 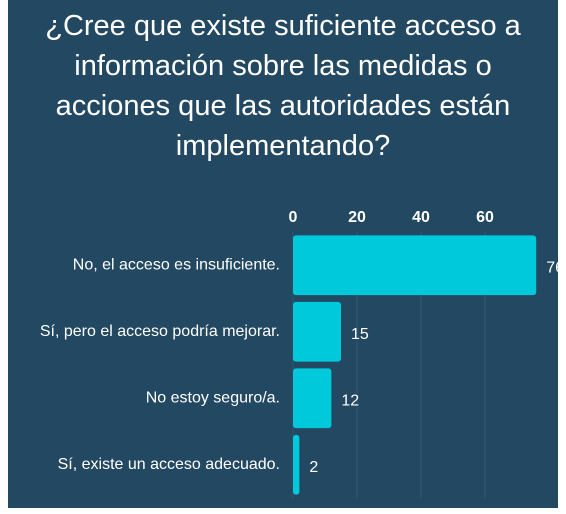 I want to click on x-tick-label: 0, so click(x=293, y=217).